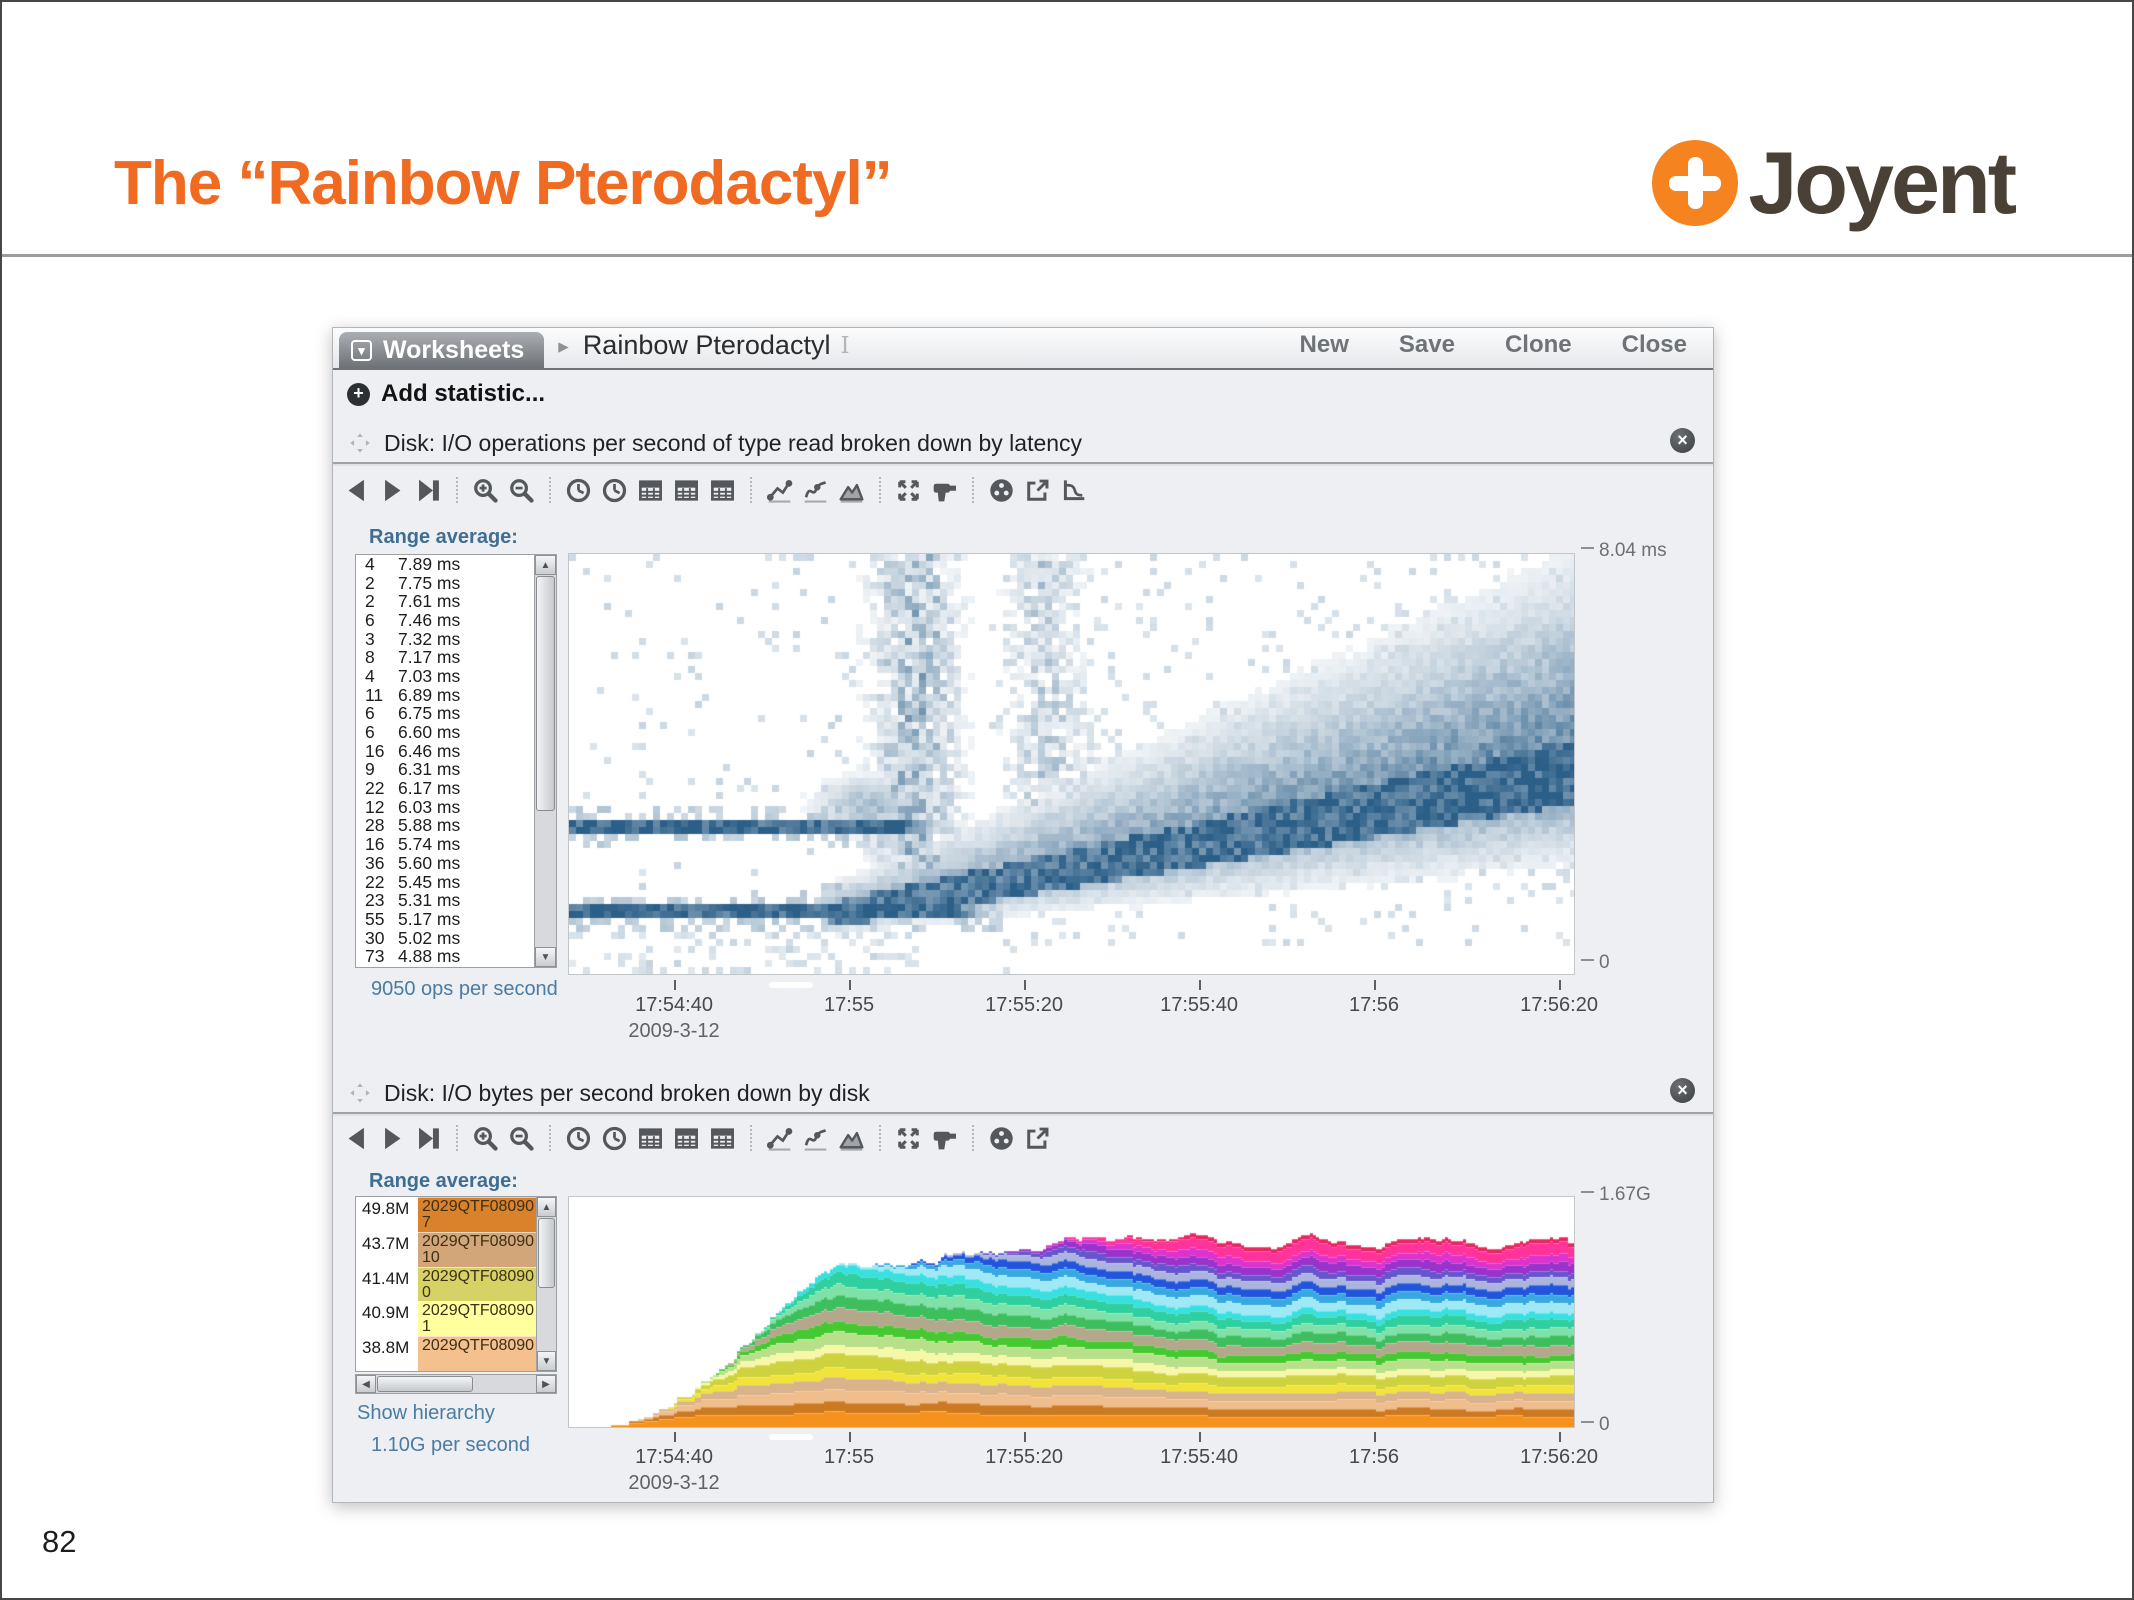  Describe the element at coordinates (1426, 344) in the screenshot. I see `save-button: Save` at that location.